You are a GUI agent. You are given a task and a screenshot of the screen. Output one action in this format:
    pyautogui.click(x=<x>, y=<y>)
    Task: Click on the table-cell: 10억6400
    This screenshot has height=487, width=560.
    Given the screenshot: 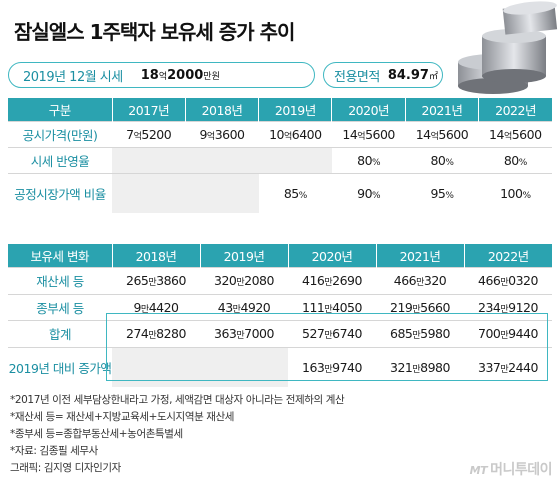 What is the action you would take?
    pyautogui.click(x=295, y=133)
    